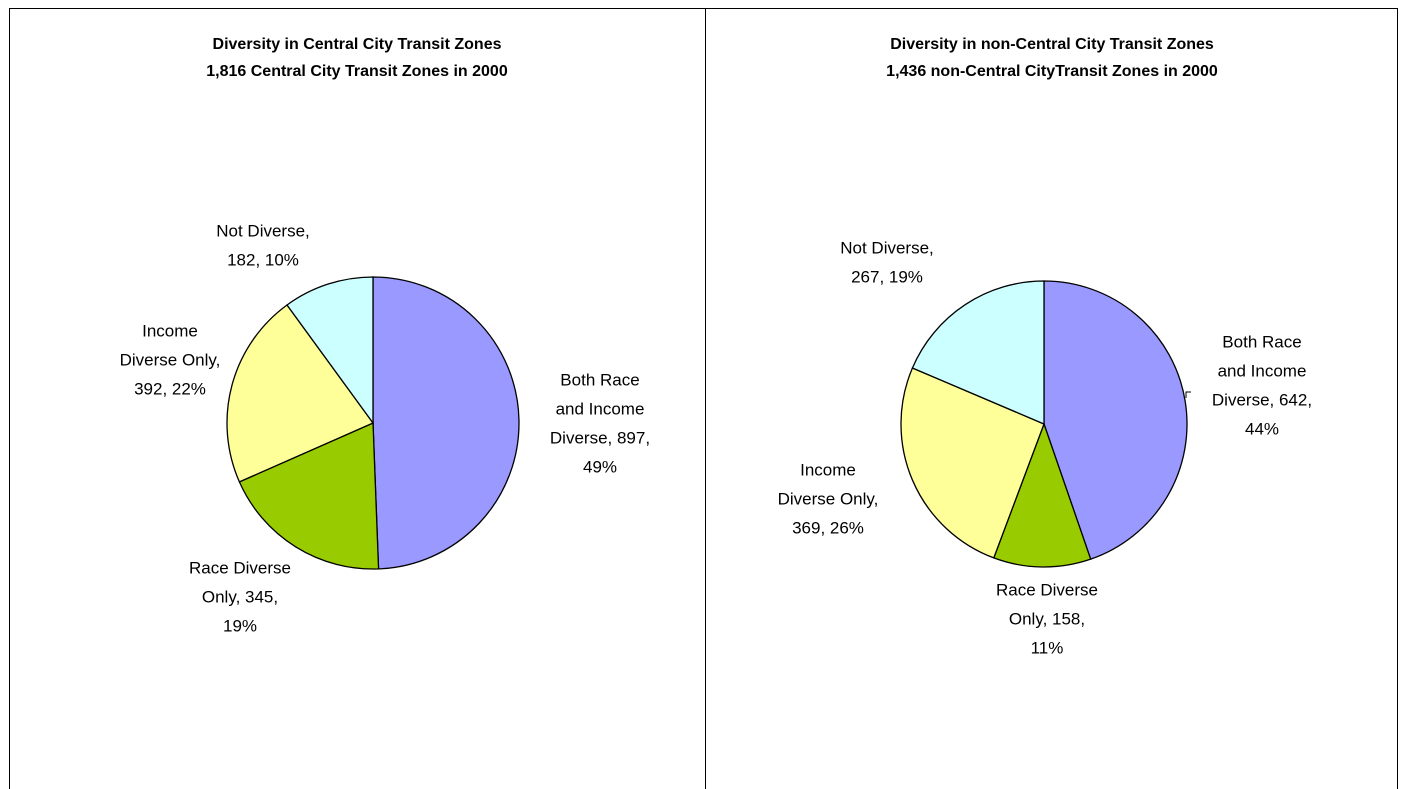 The width and height of the screenshot is (1403, 789). What do you see at coordinates (887, 276) in the screenshot?
I see `data-label: 267, 19%` at bounding box center [887, 276].